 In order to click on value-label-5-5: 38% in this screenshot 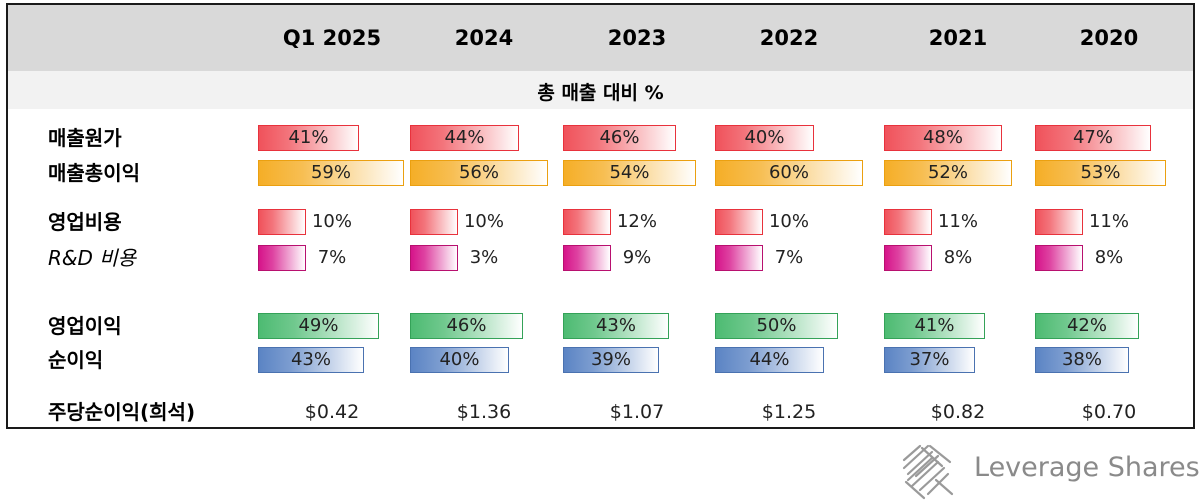, I will do `click(1081, 359)`.